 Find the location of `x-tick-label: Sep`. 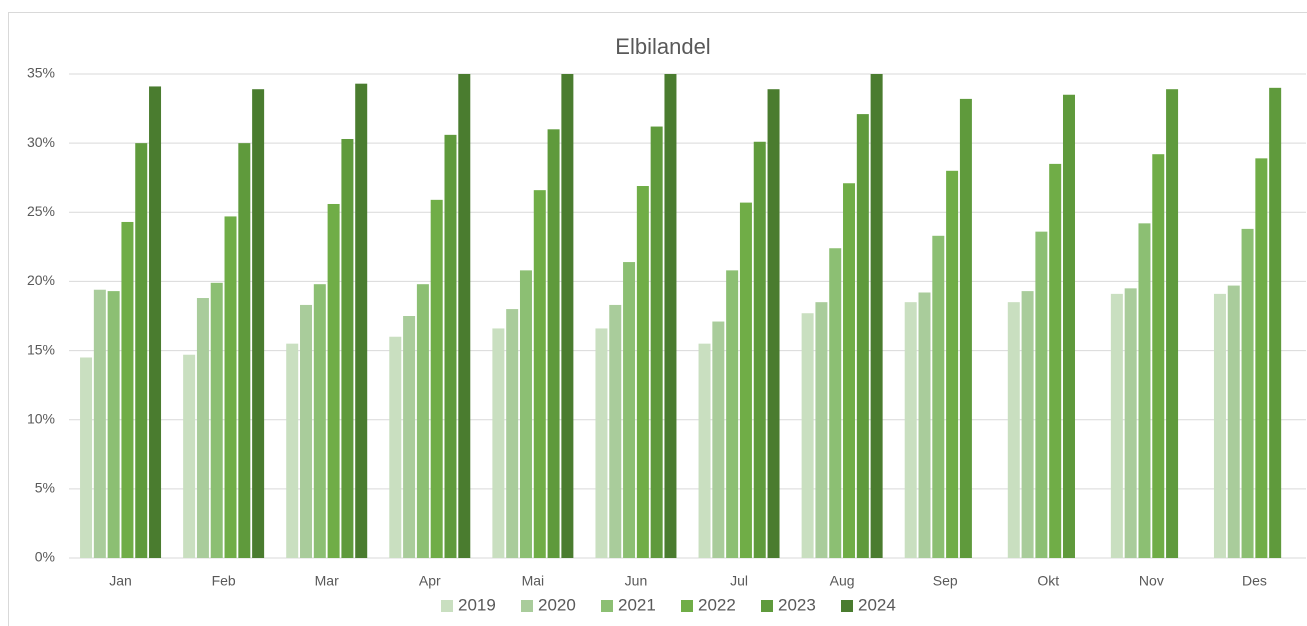

x-tick-label: Sep is located at coordinates (945, 581).